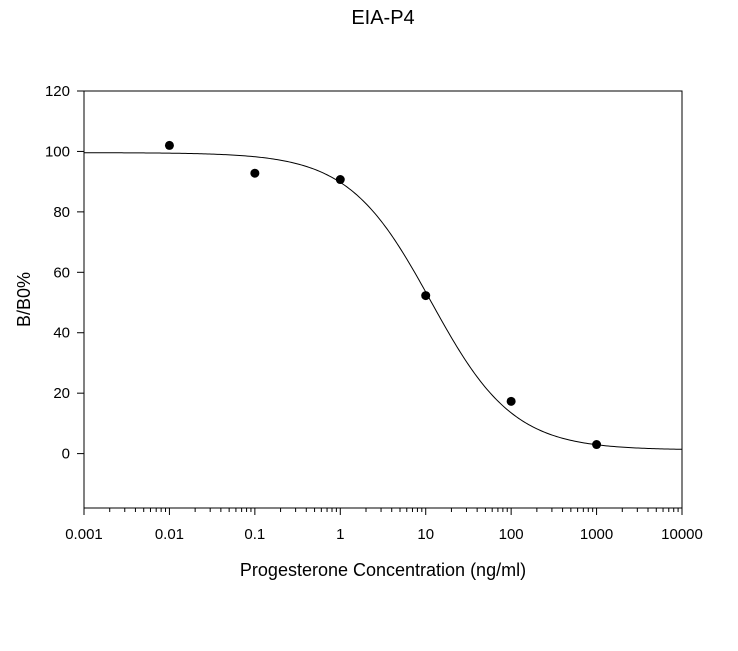 This screenshot has width=738, height=651. What do you see at coordinates (24, 299) in the screenshot?
I see `y-axis-title: B/B0%` at bounding box center [24, 299].